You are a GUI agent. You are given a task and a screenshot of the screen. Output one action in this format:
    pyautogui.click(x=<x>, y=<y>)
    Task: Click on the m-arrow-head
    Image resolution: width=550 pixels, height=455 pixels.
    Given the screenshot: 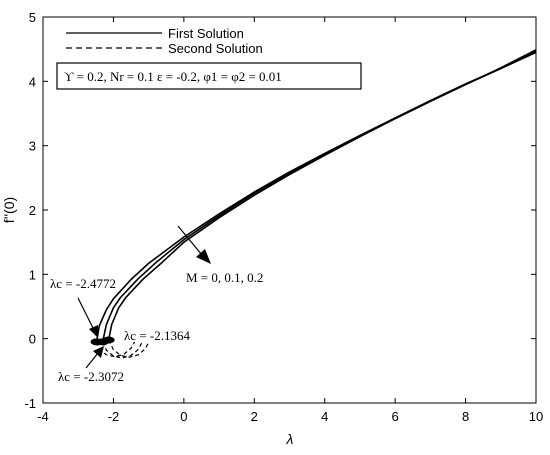 What is the action you would take?
    pyautogui.click(x=203, y=256)
    